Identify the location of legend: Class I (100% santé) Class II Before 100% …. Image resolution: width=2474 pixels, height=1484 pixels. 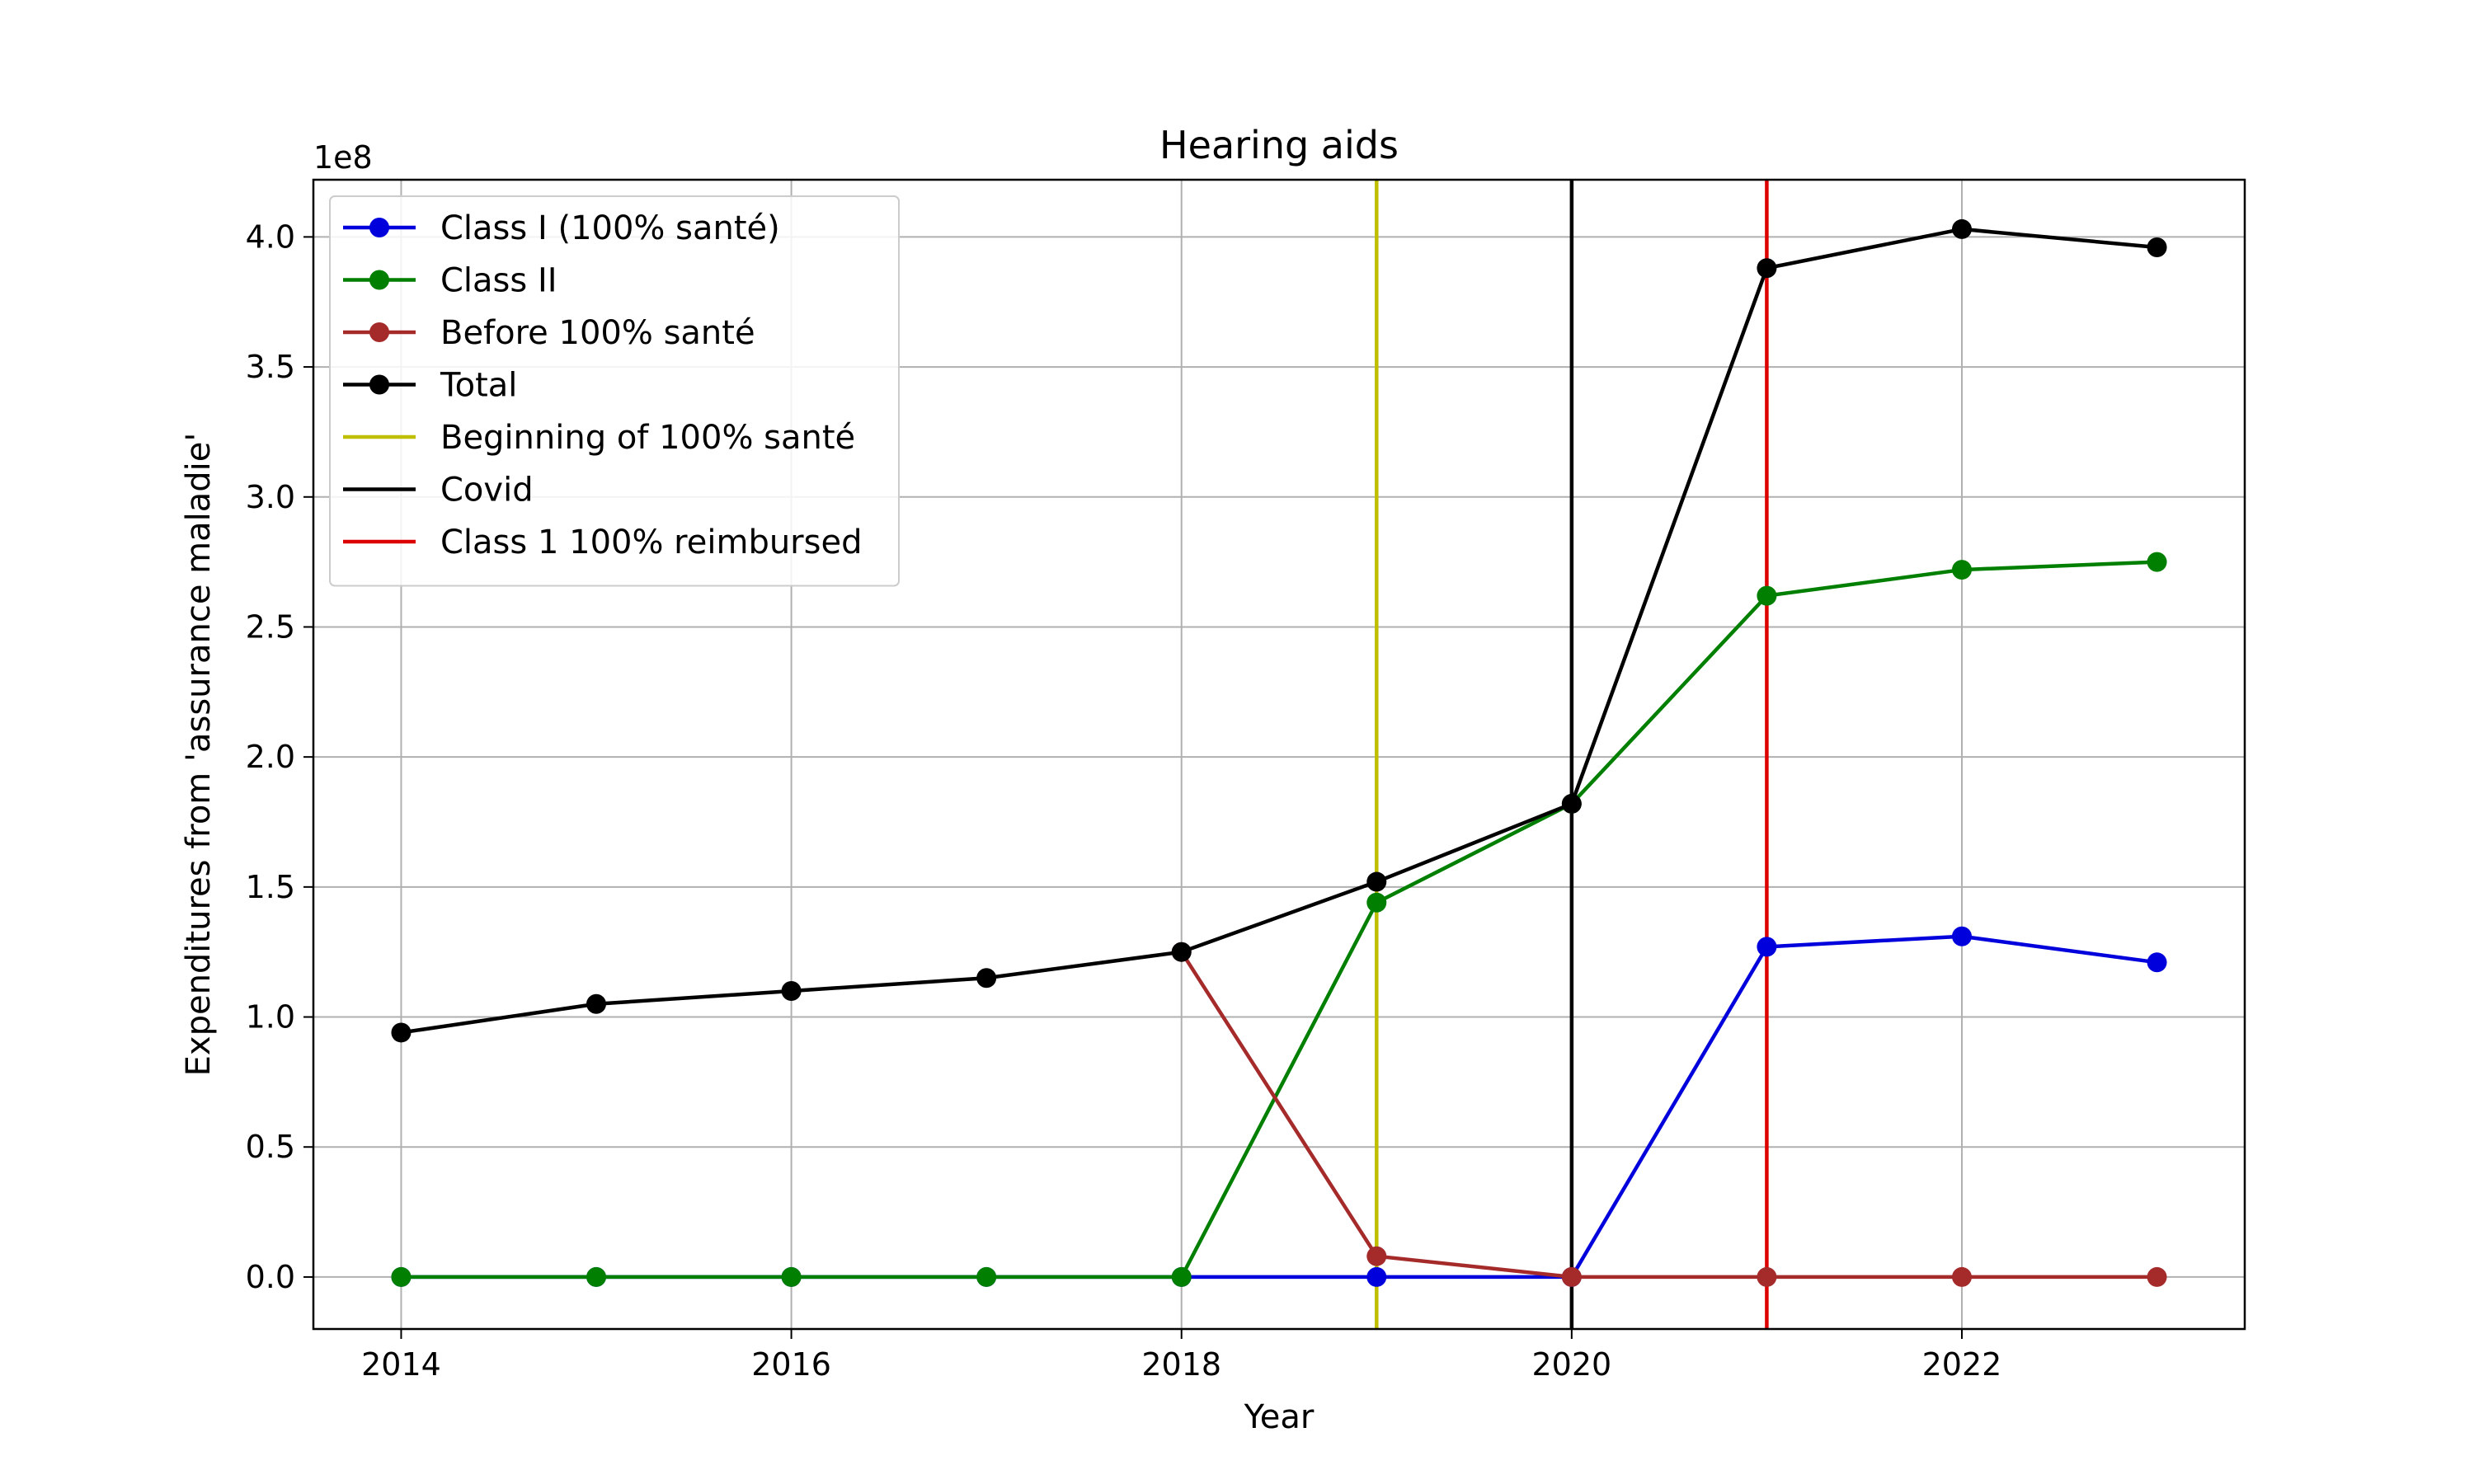
(614, 391).